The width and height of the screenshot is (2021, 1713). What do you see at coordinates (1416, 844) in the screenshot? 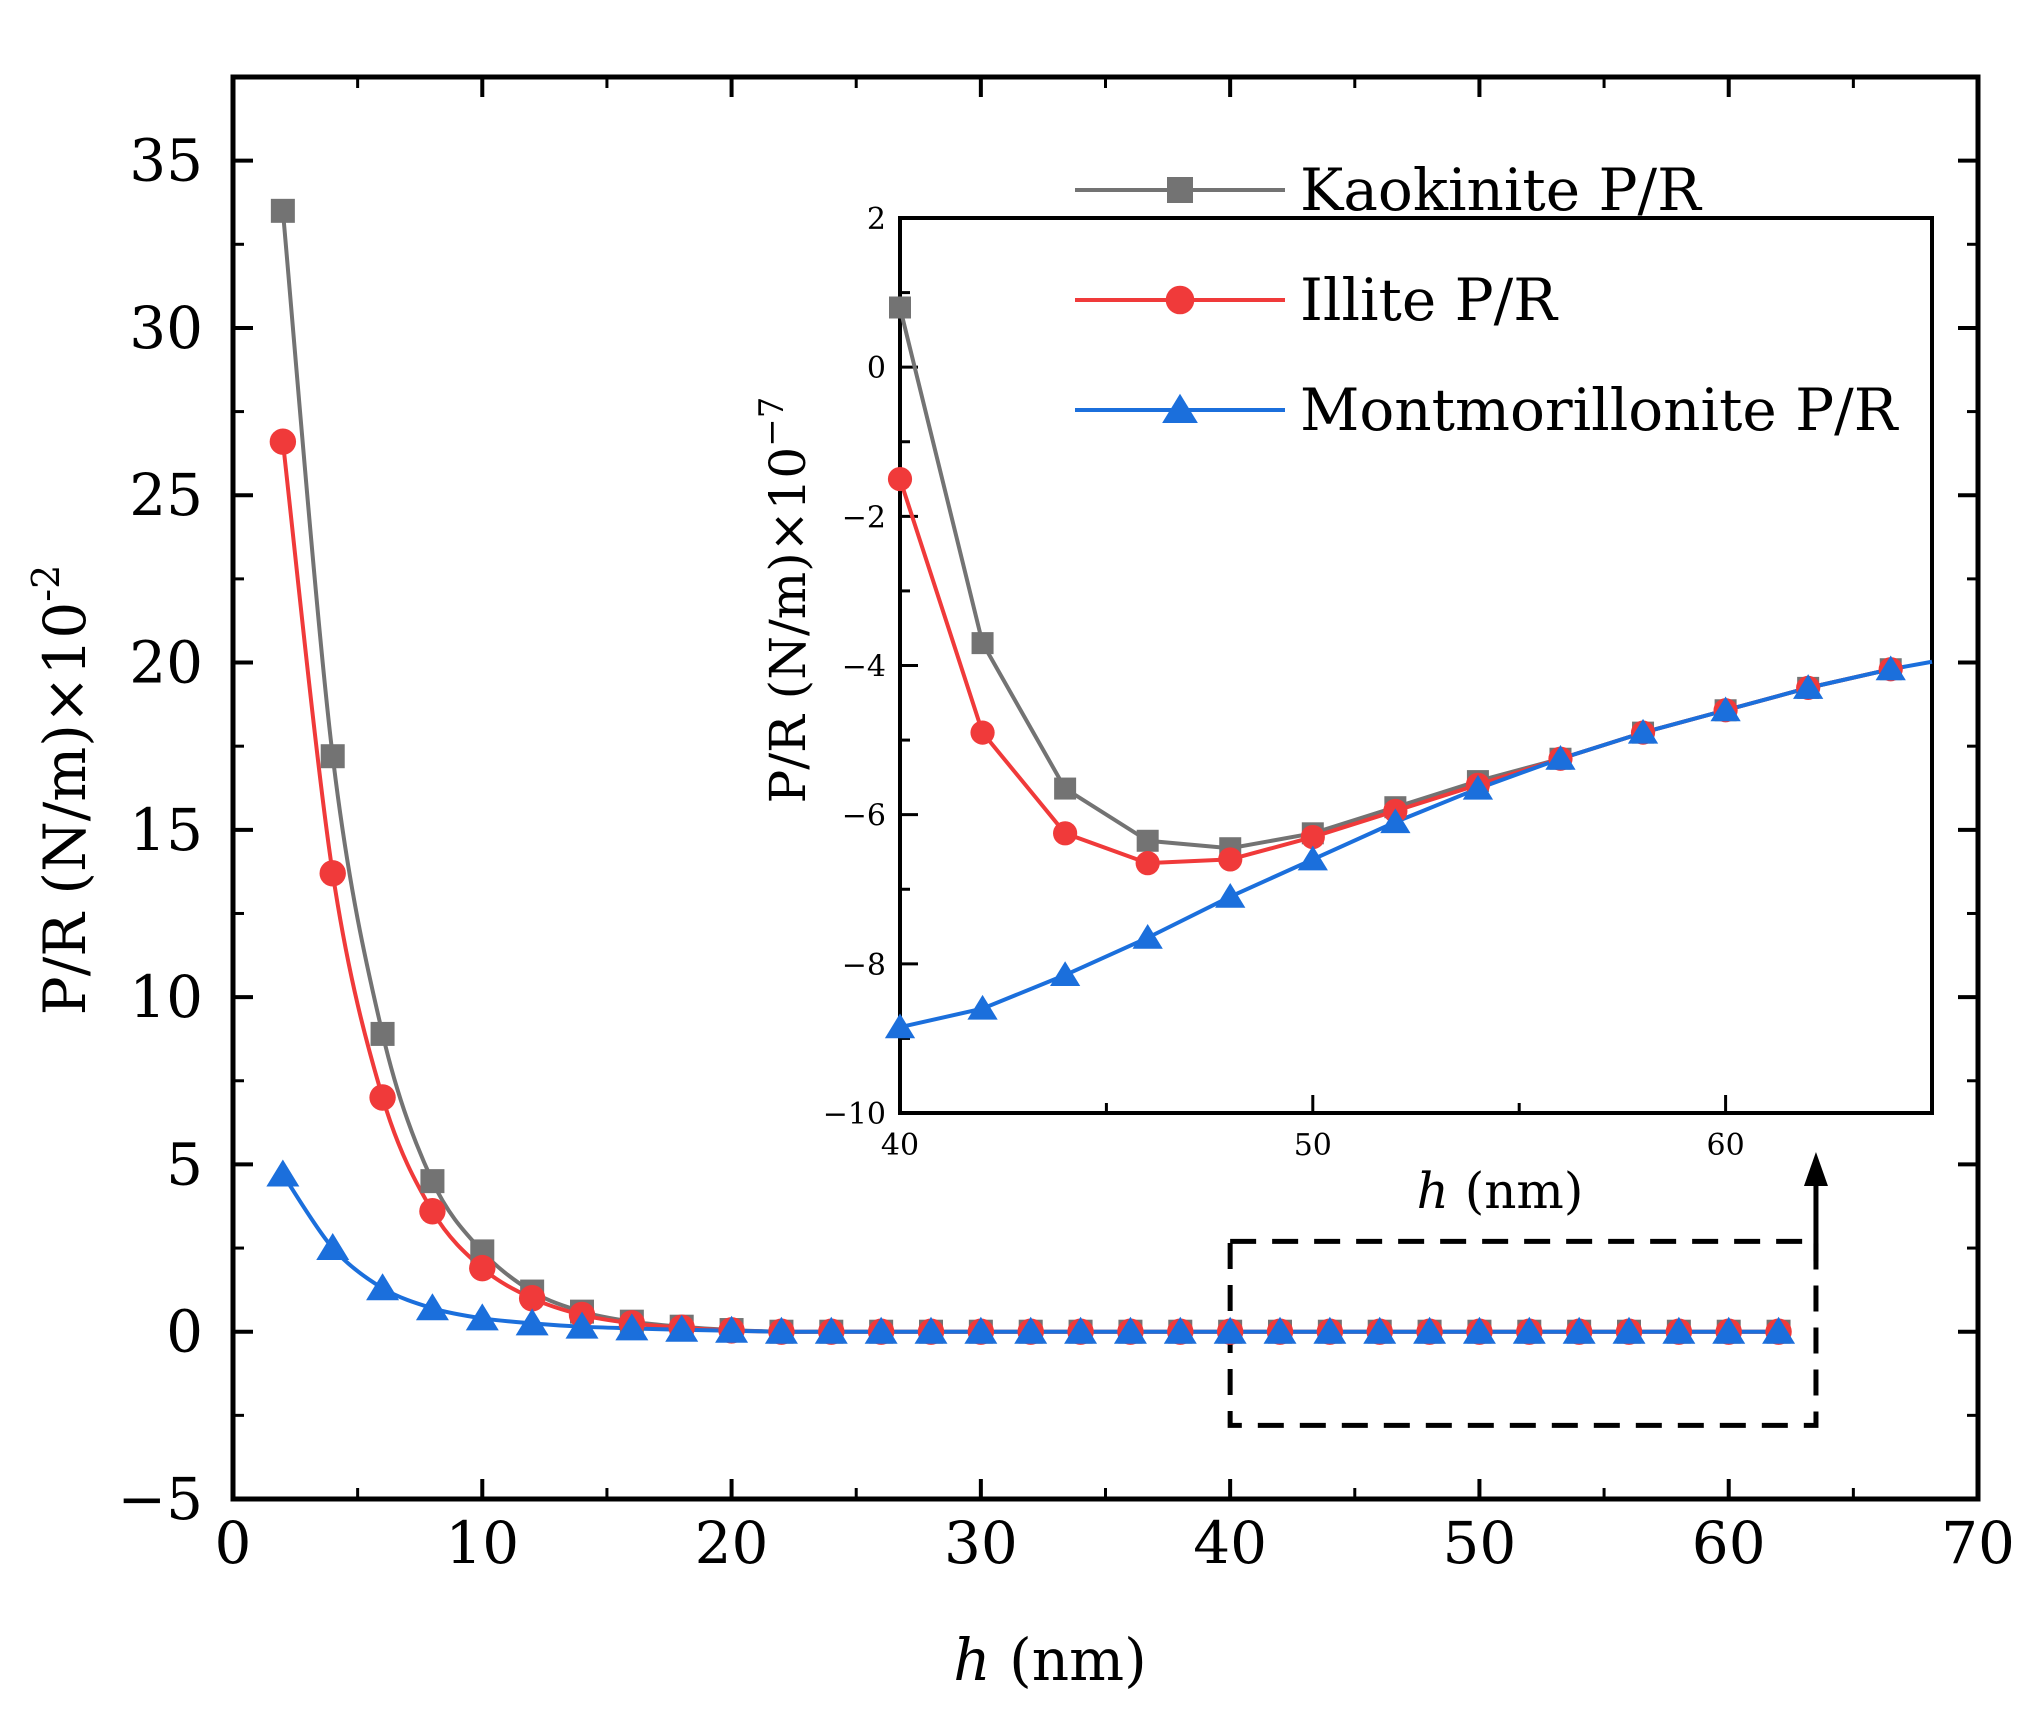
I see `inset-series-line` at bounding box center [1416, 844].